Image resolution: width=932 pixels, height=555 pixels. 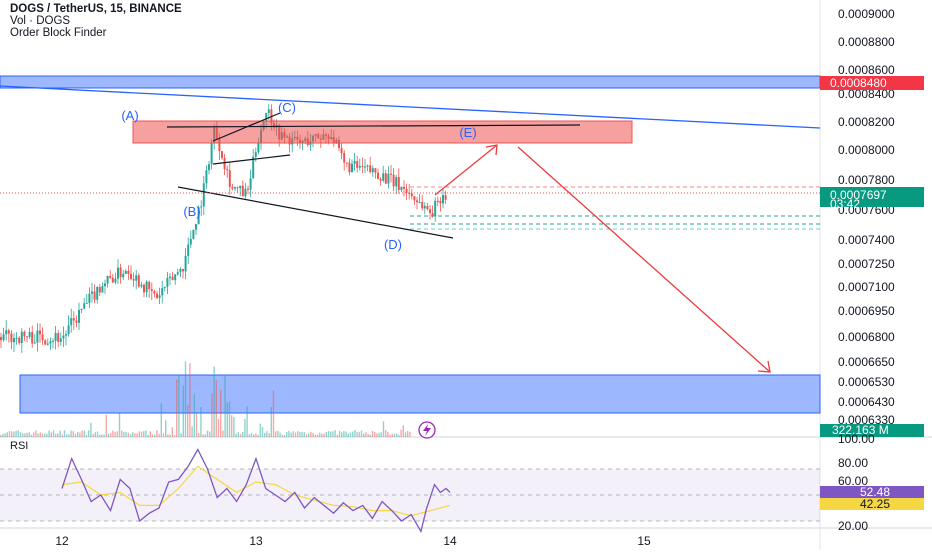 I want to click on wave-label: (A), so click(x=129, y=115).